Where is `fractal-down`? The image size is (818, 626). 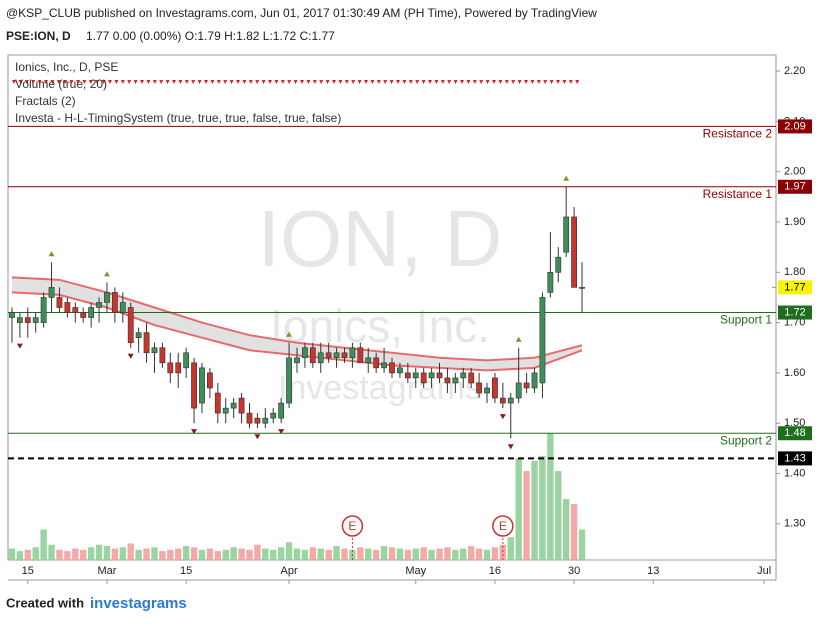
fractal-down is located at coordinates (130, 356).